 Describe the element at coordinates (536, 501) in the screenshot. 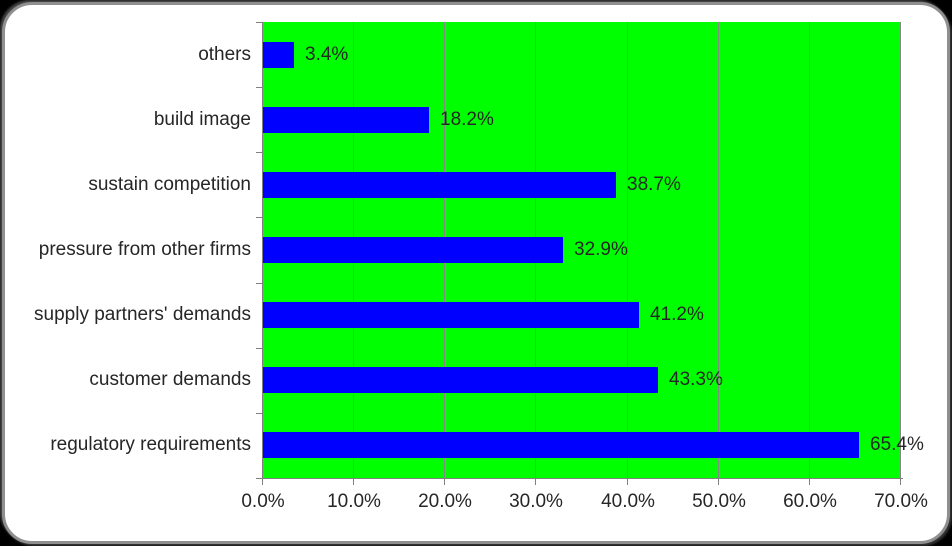

I see `x-tick-label: 30.0%` at that location.